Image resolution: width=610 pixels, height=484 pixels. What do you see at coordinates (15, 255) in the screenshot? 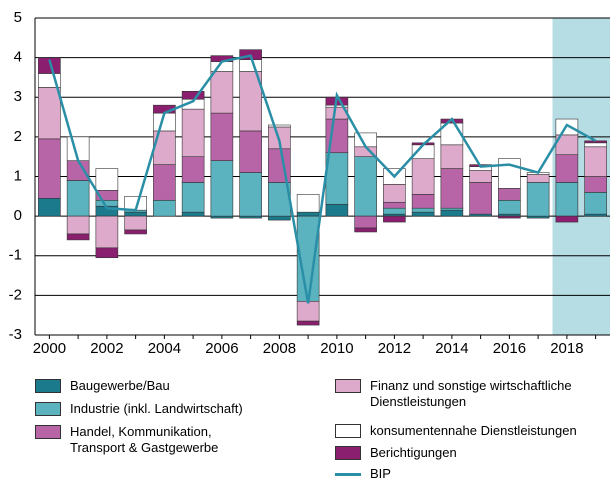
I see `y-tick-label: -1` at bounding box center [15, 255].